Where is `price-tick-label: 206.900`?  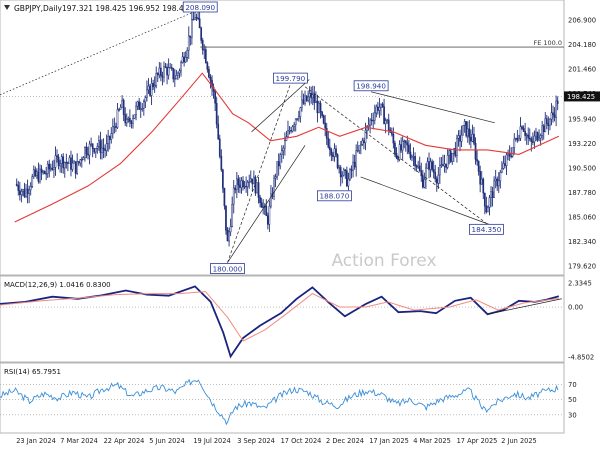 price-tick-label: 206.900 is located at coordinates (582, 21).